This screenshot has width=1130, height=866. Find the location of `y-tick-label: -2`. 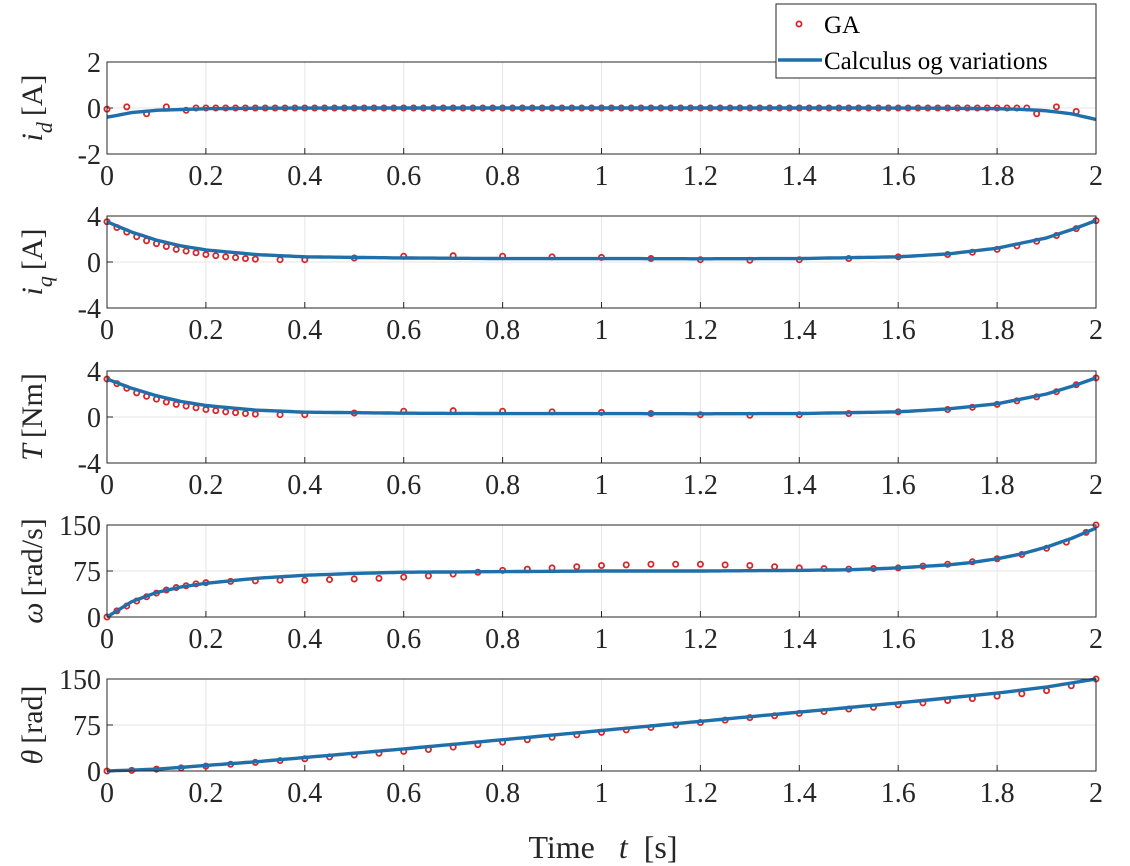

y-tick-label: -2 is located at coordinates (89, 155).